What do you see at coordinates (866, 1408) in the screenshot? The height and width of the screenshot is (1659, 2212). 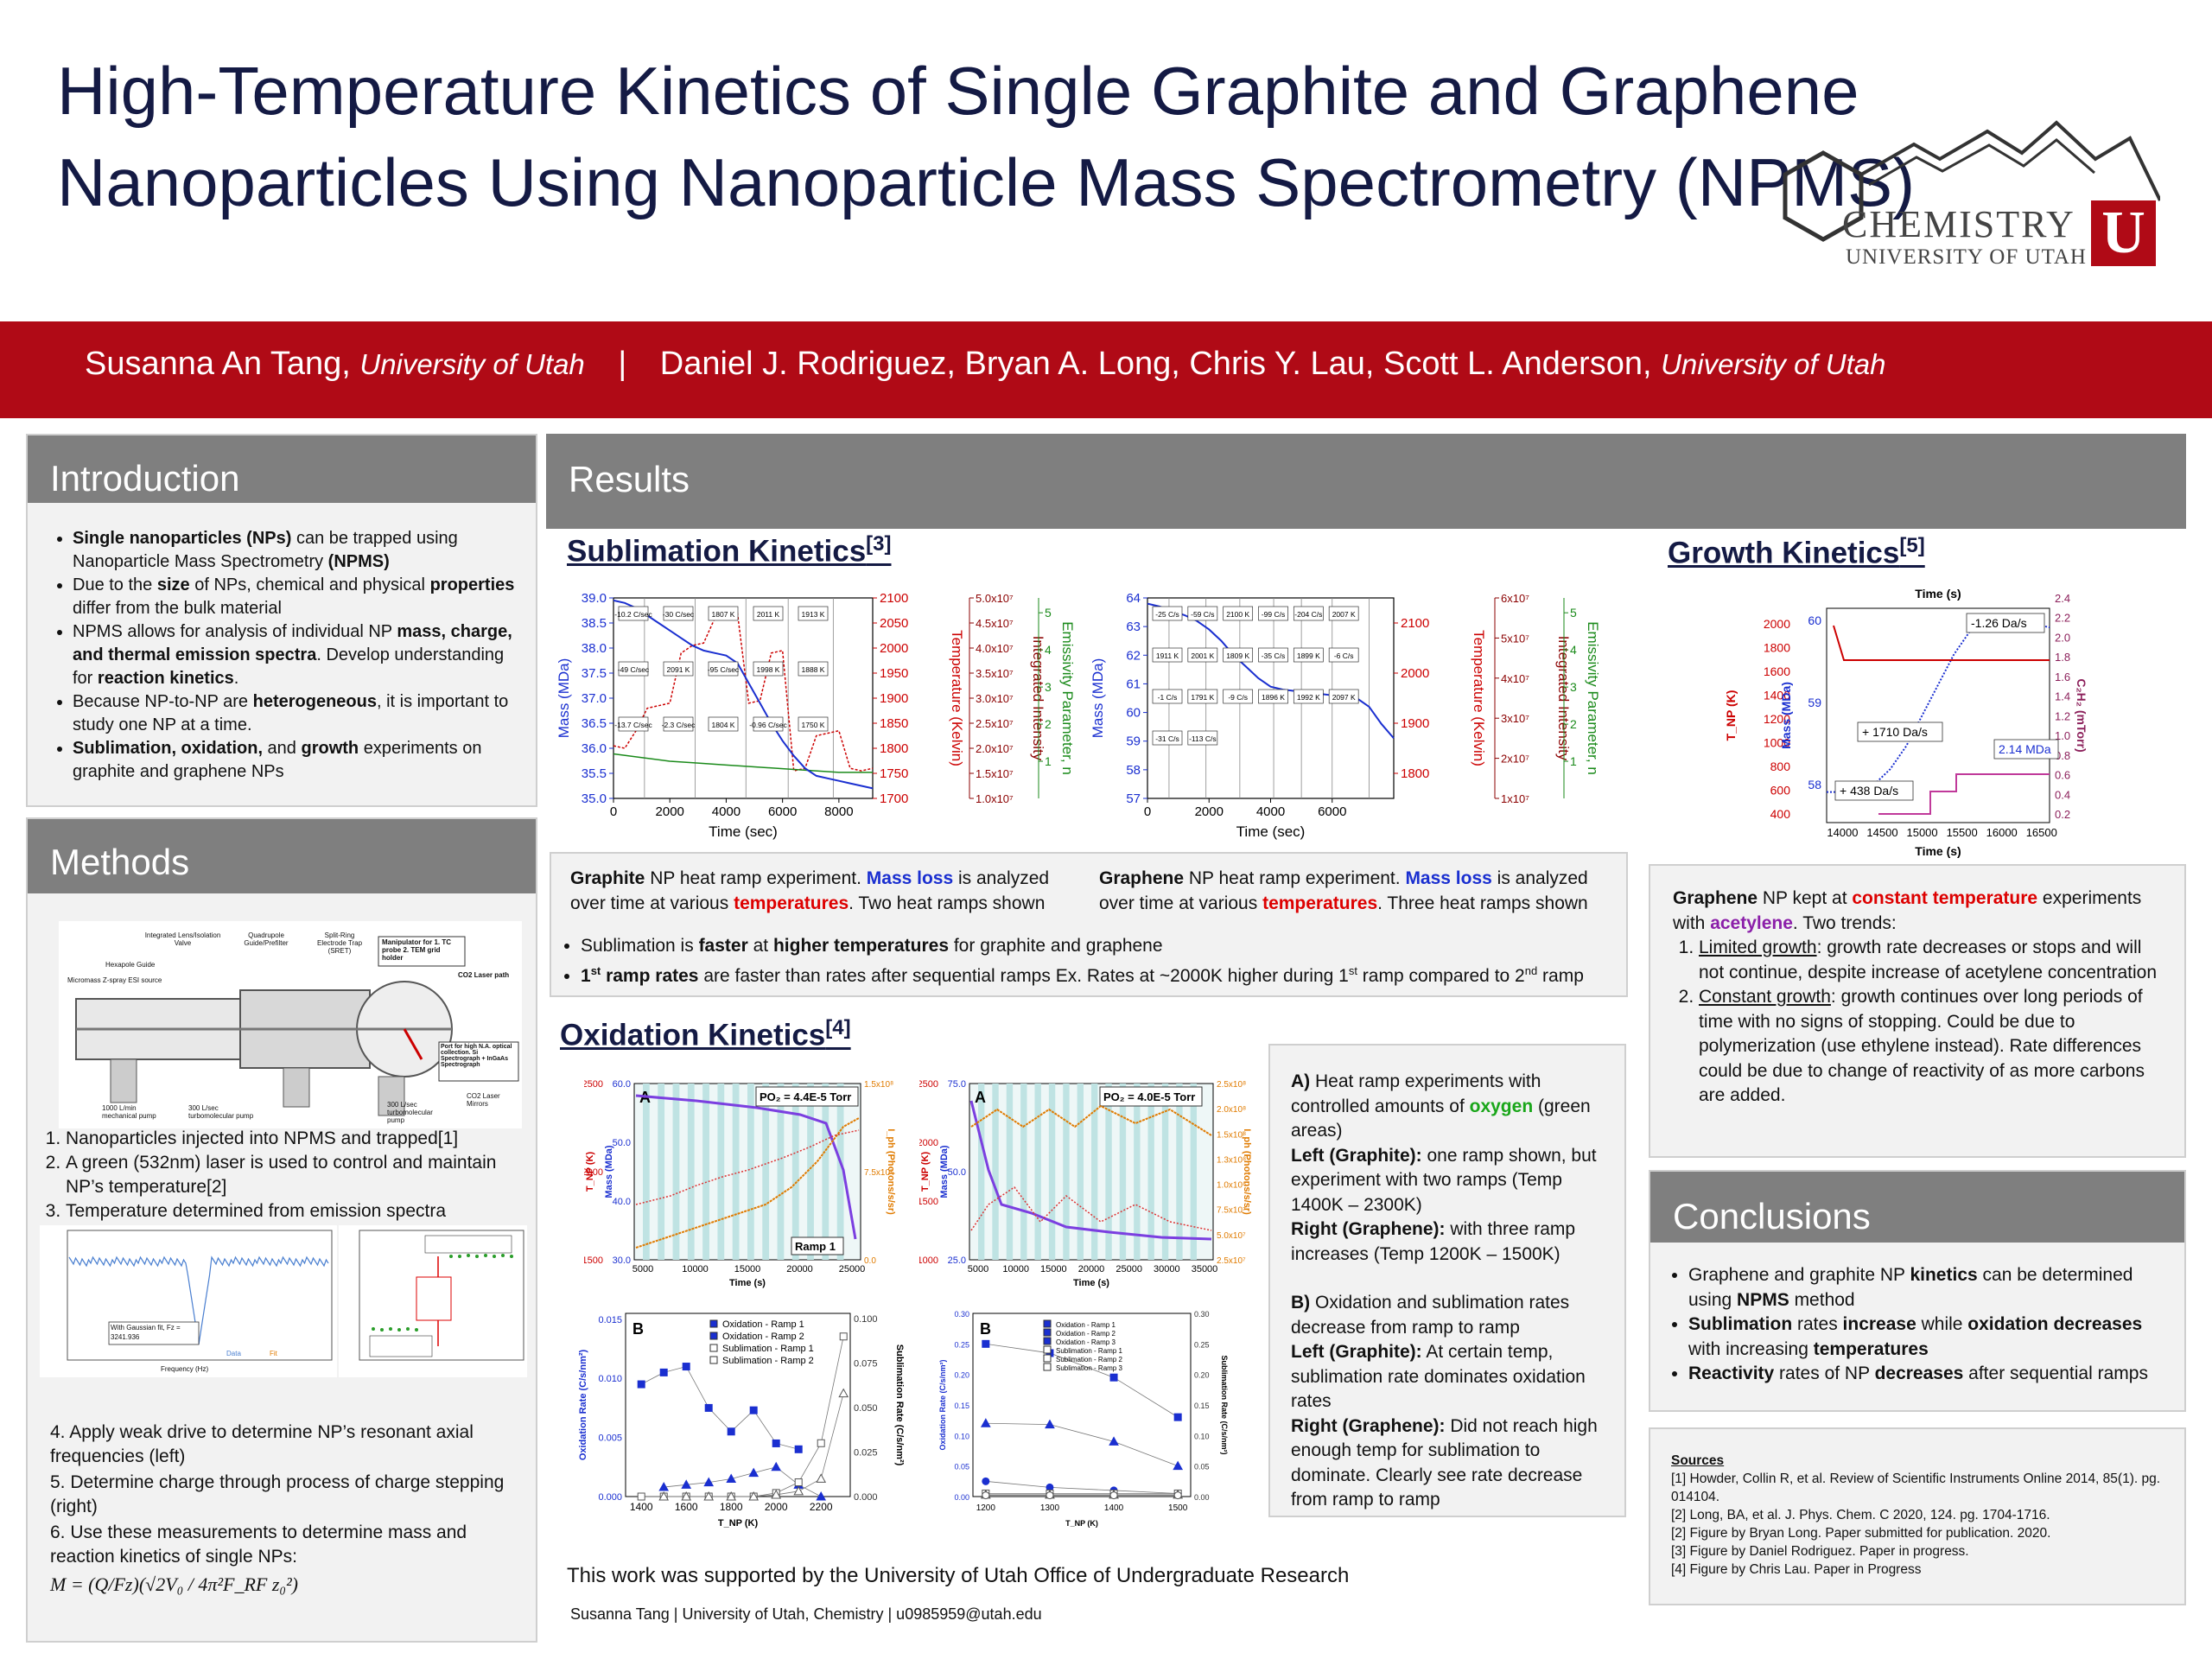 I see `y2-tick-label: 0.050` at bounding box center [866, 1408].